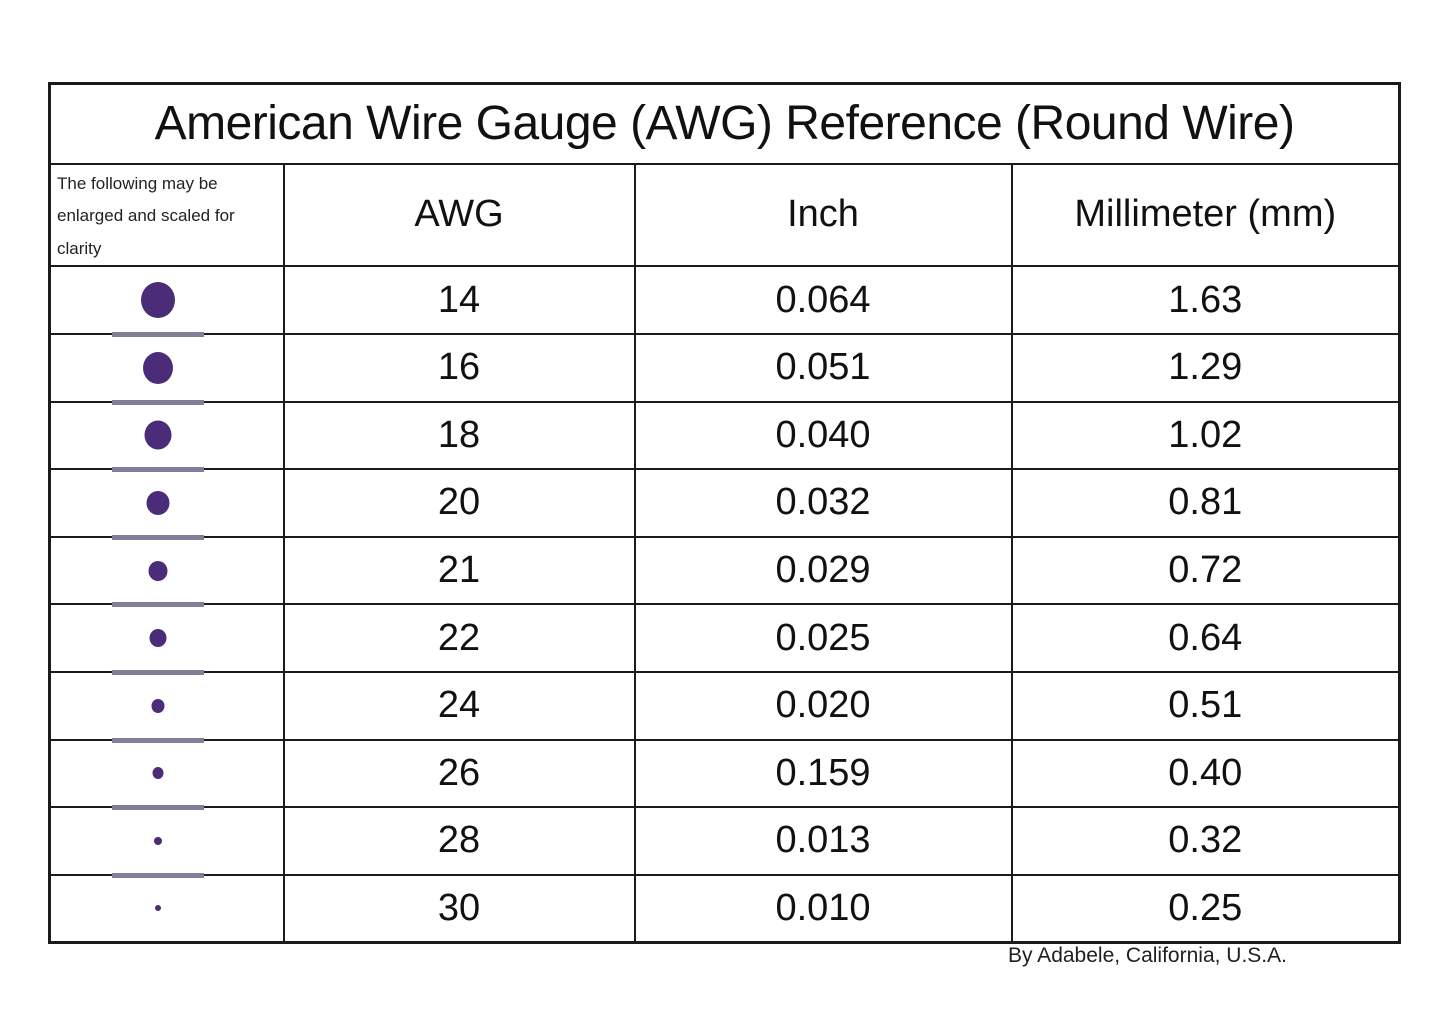 This screenshot has width=1445, height=1017. What do you see at coordinates (459, 435) in the screenshot?
I see `awg-value: 18` at bounding box center [459, 435].